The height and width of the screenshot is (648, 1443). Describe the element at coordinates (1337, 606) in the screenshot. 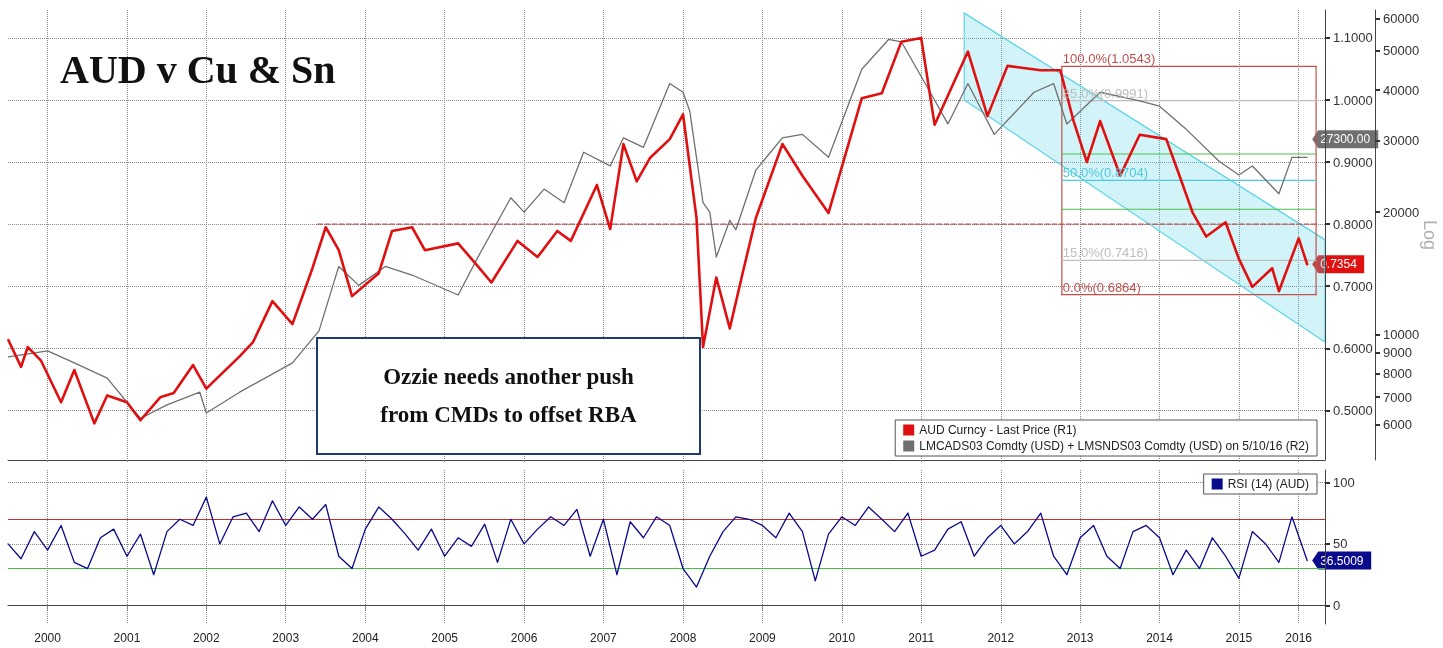

I see `y-tick-label: 0` at that location.